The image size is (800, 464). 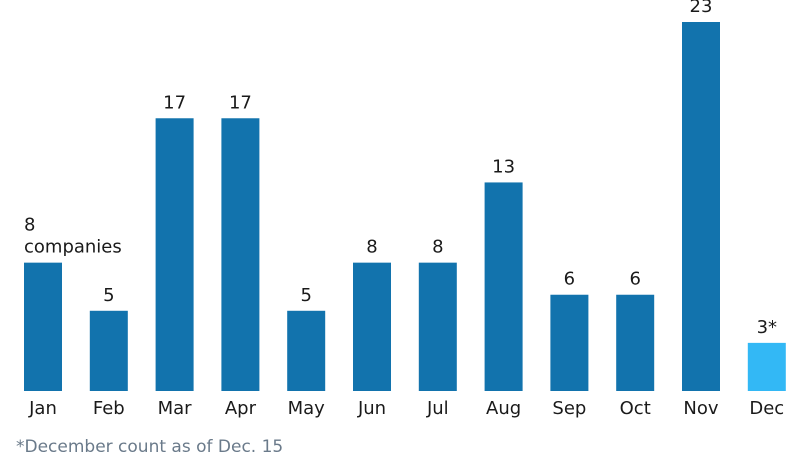 What do you see at coordinates (109, 408) in the screenshot?
I see `x-tick-feb: Feb` at bounding box center [109, 408].